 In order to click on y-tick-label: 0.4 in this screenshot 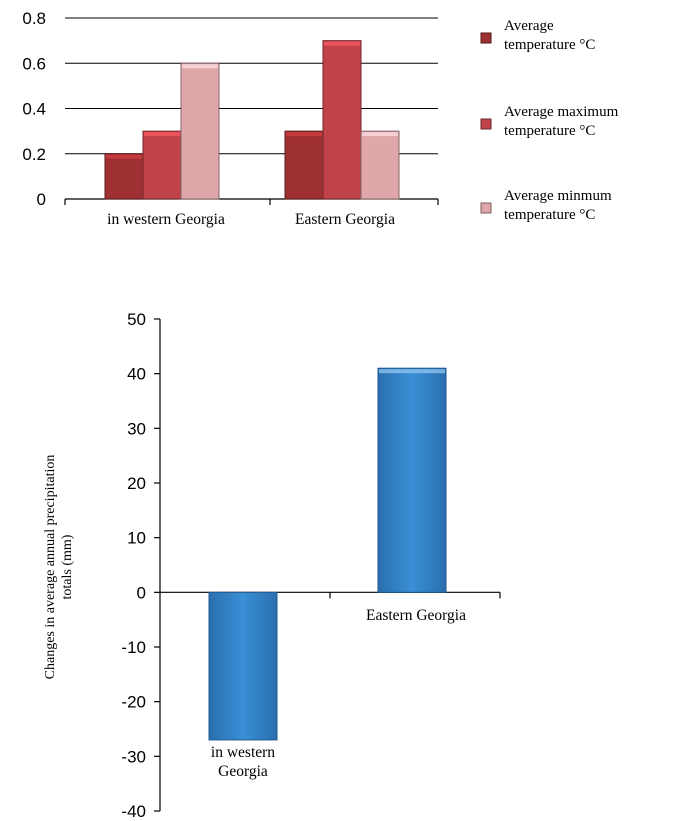, I will do `click(34, 109)`.